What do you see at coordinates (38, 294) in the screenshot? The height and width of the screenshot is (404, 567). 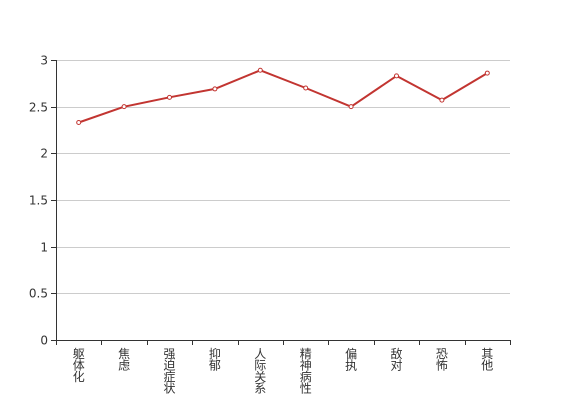 I see `y-tick-label: 0.5` at bounding box center [38, 294].